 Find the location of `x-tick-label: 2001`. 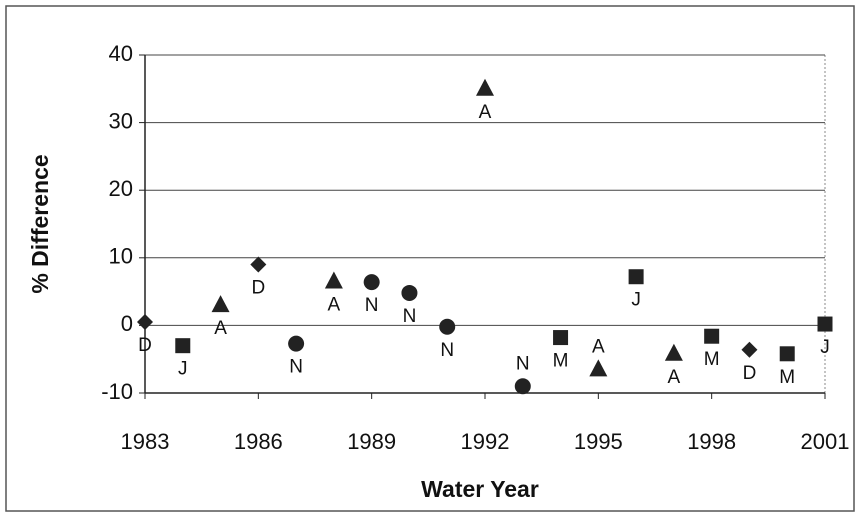

x-tick-label: 2001 is located at coordinates (825, 441).